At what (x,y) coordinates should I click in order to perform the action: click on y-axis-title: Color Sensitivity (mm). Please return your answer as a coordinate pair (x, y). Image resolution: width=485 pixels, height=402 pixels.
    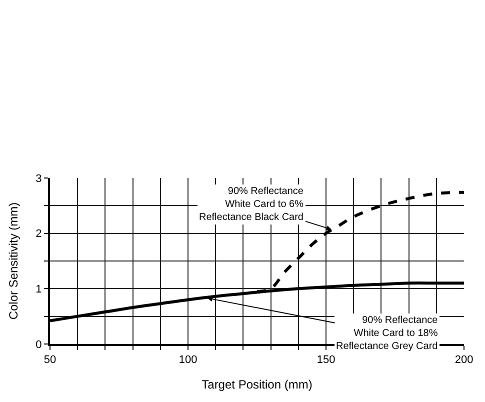
    Looking at the image, I should click on (13, 261).